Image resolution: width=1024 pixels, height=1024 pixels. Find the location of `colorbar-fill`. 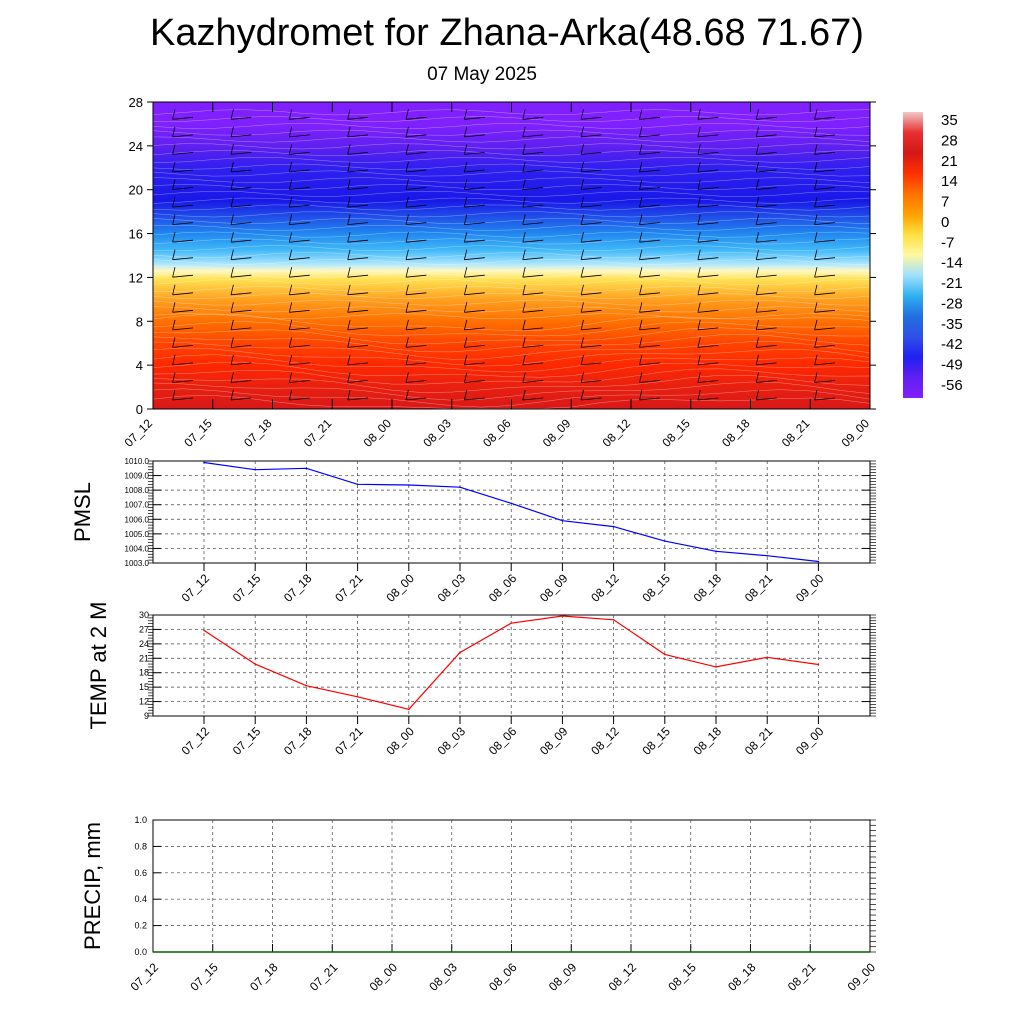

colorbar-fill is located at coordinates (913, 255).